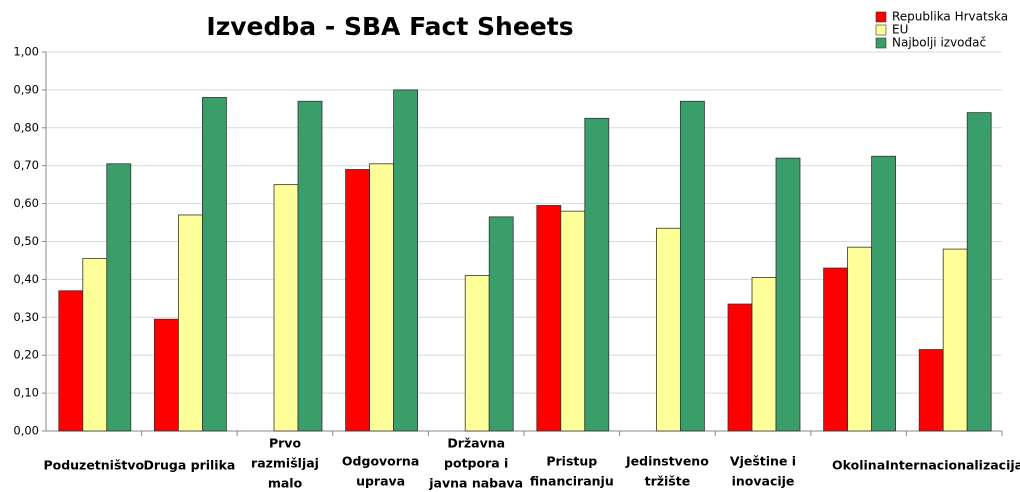 The width and height of the screenshot is (1020, 492). I want to click on y-tick-label: 0,60, so click(26, 203).